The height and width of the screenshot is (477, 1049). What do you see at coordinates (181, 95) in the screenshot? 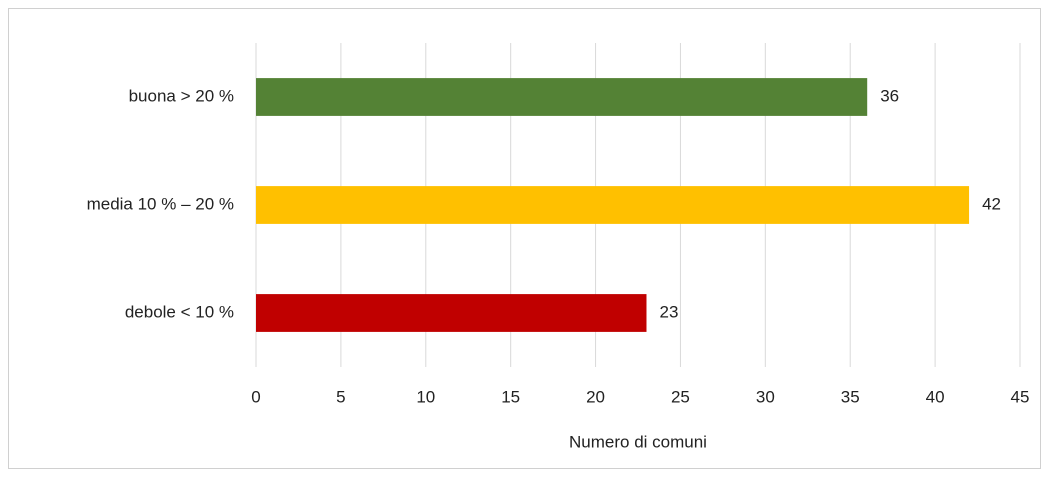
I see `y-tick-label: buona > 20 %` at bounding box center [181, 95].